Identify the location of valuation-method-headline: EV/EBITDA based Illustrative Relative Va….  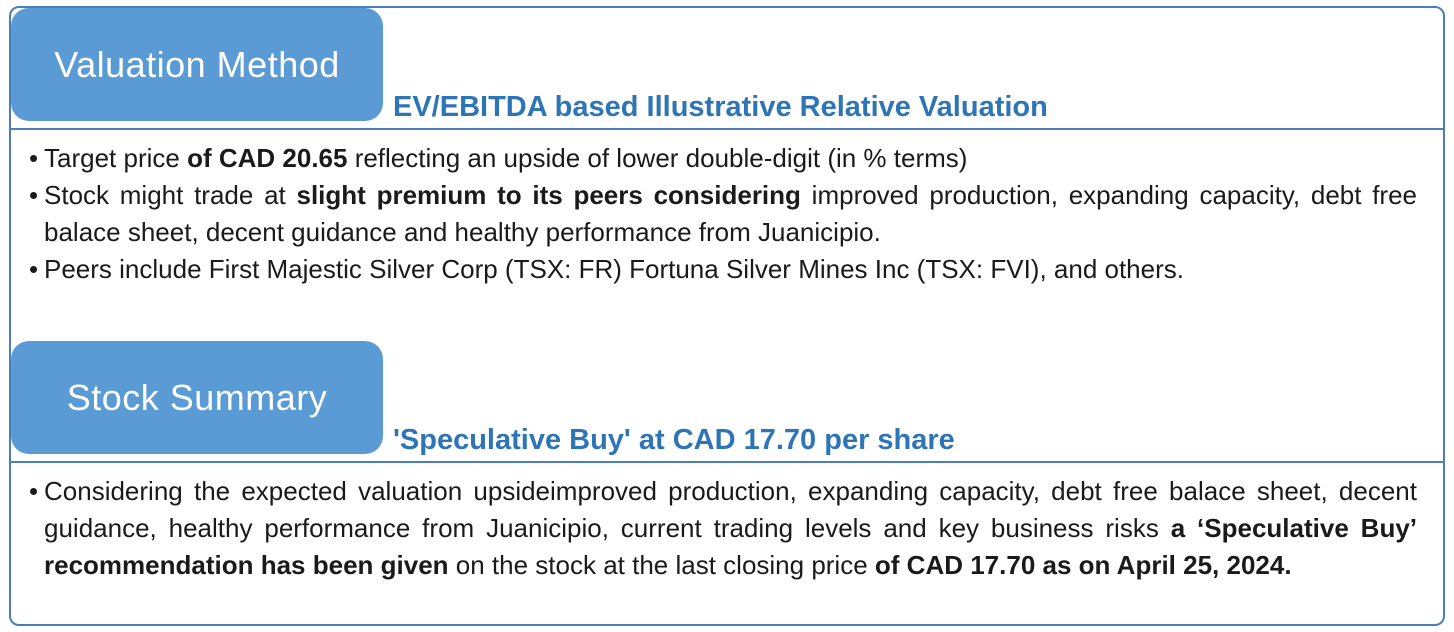
(720, 107).